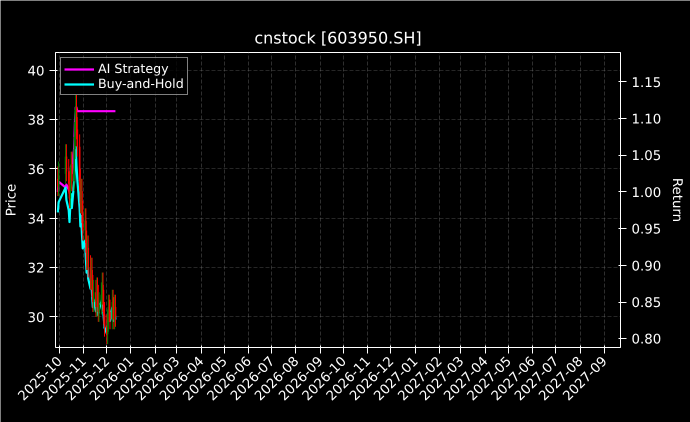 The image size is (690, 422). What do you see at coordinates (338, 38) in the screenshot?
I see `chart-title: cnstock [603950.SH]` at bounding box center [338, 38].